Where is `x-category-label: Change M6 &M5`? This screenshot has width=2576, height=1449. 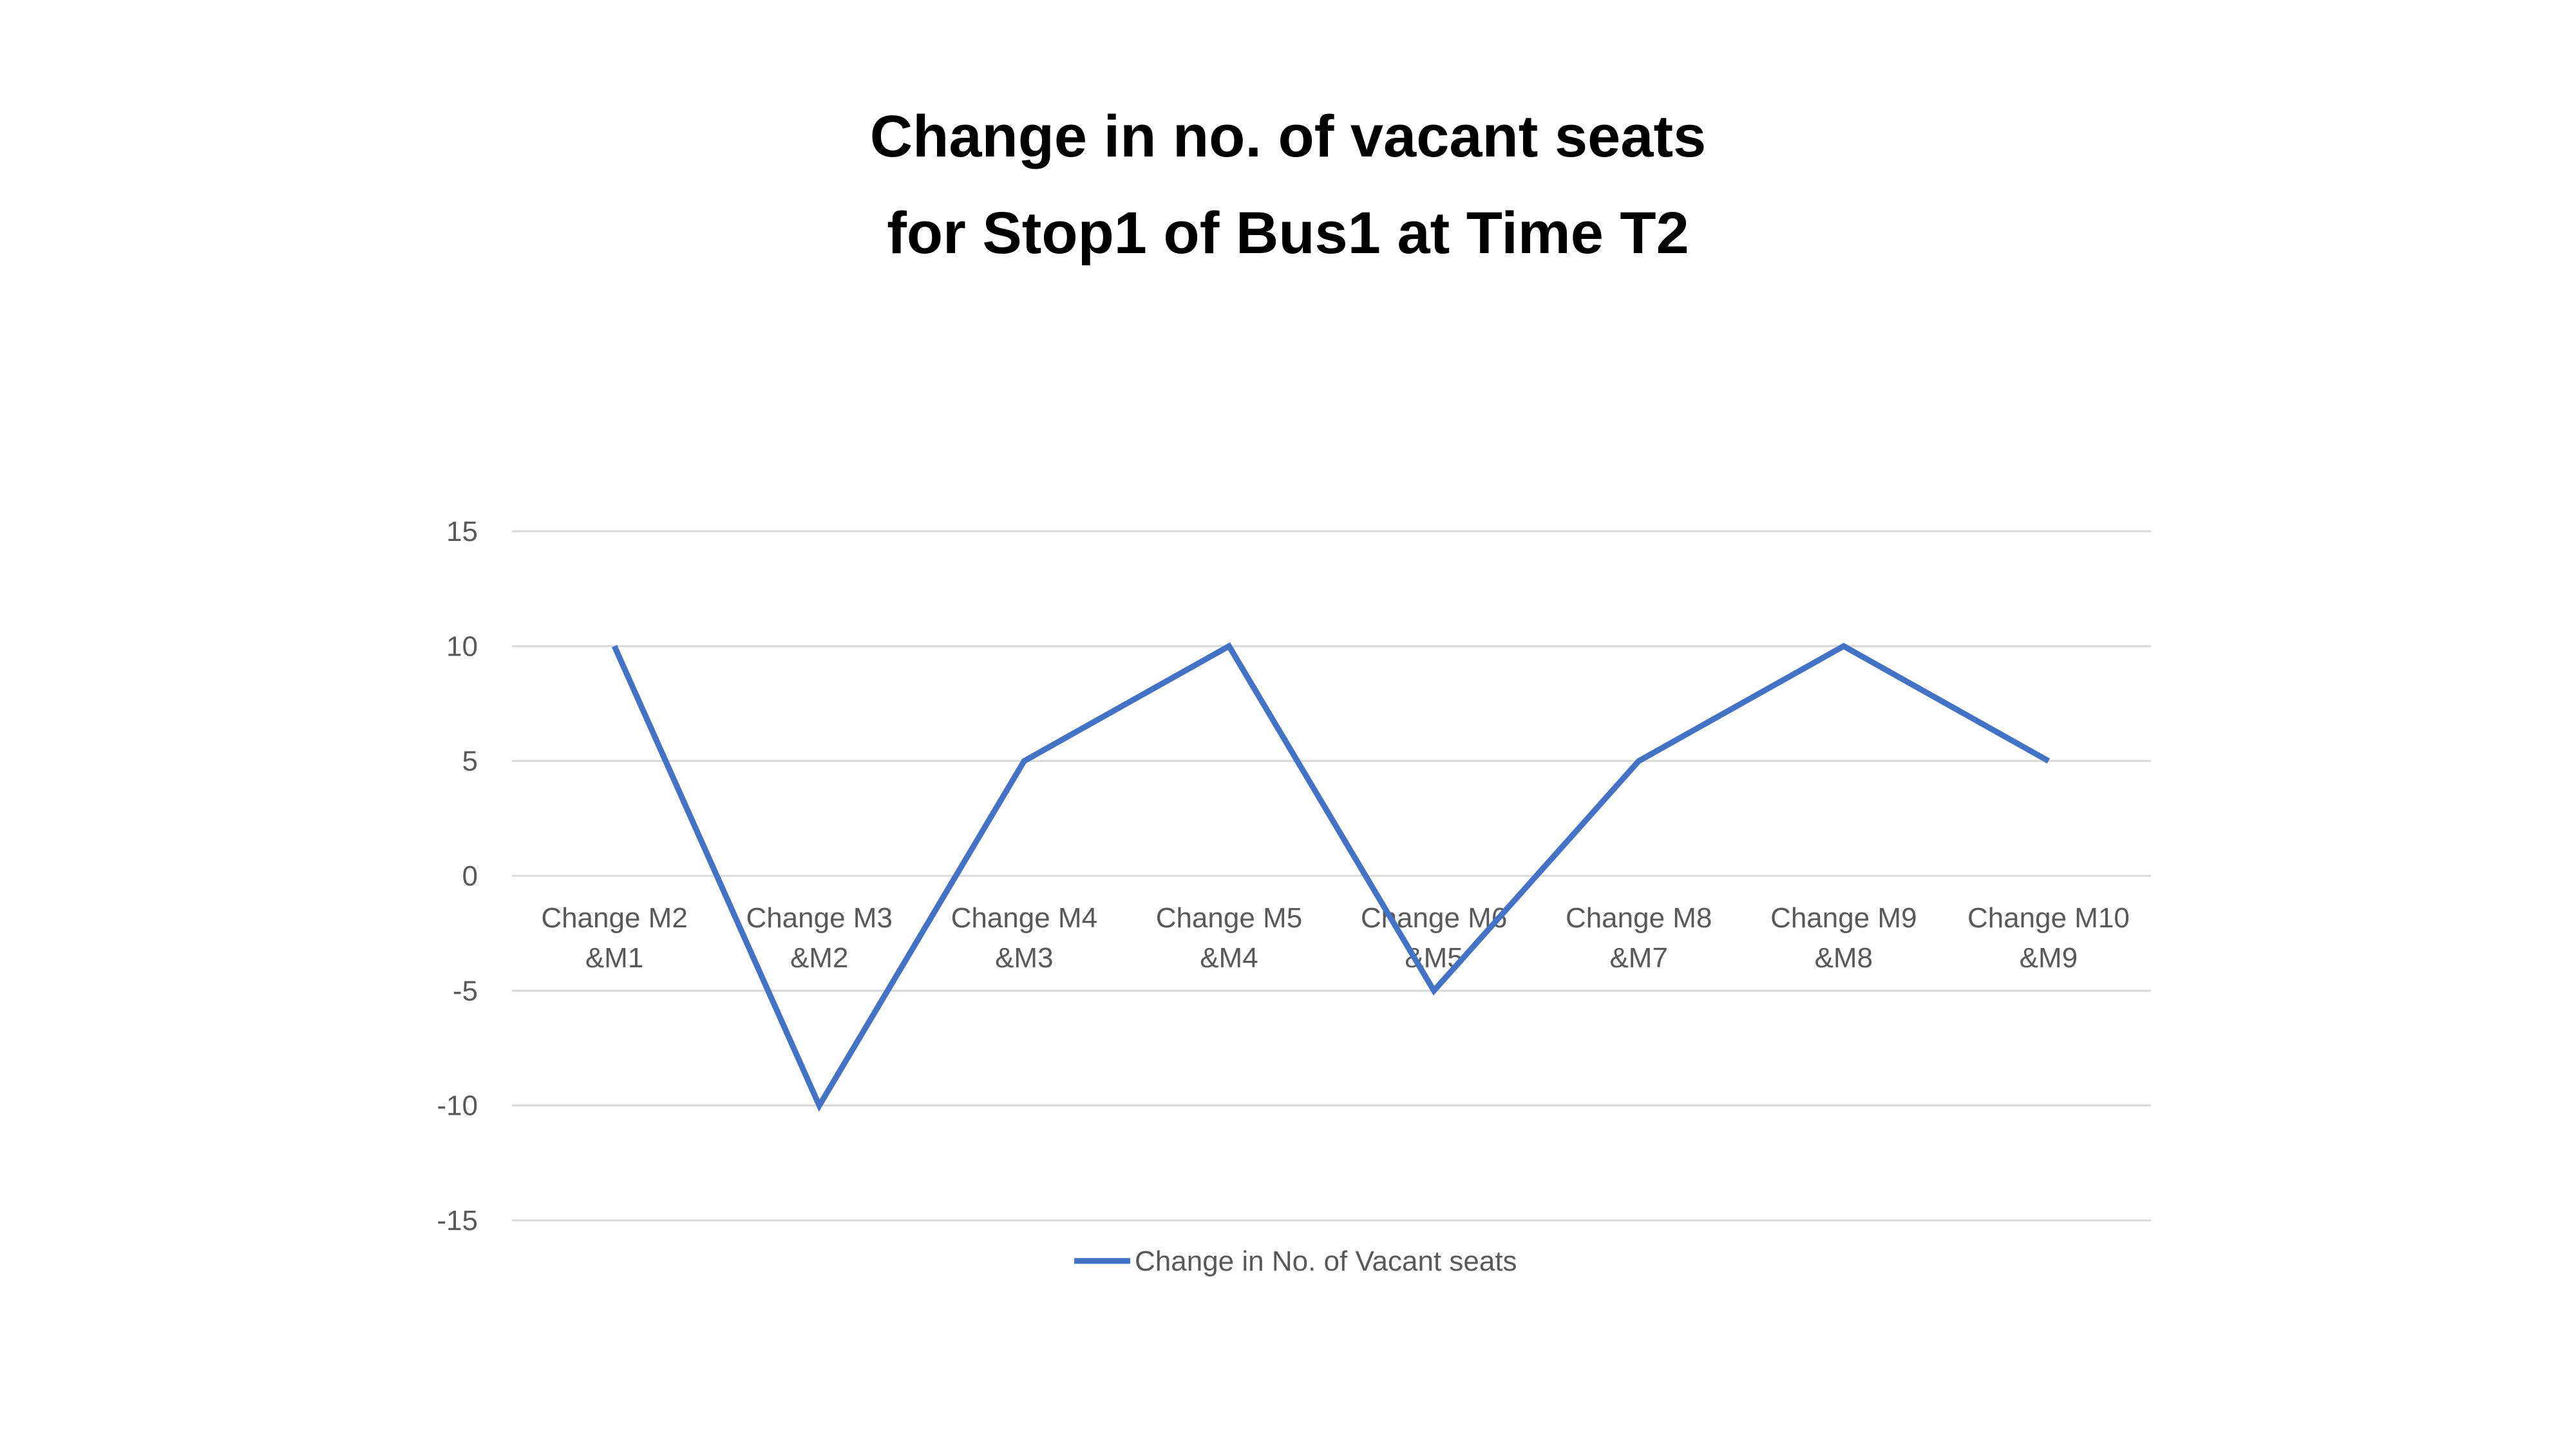
x-category-label: Change M6 &M5 is located at coordinates (1434, 938).